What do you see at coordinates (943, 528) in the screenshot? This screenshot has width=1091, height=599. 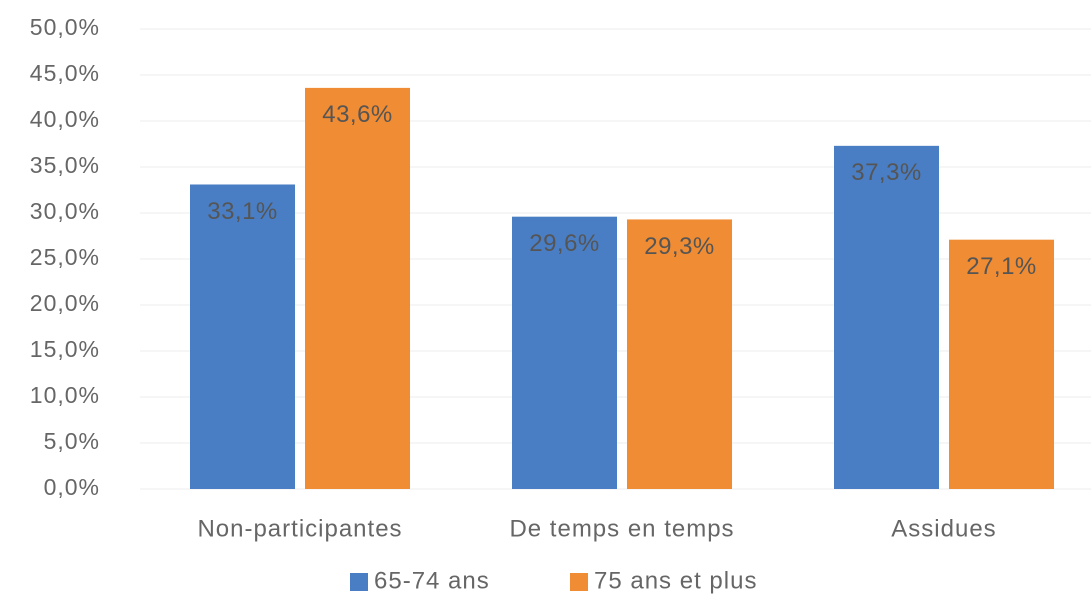 I see `x-tick-label: Assidues` at bounding box center [943, 528].